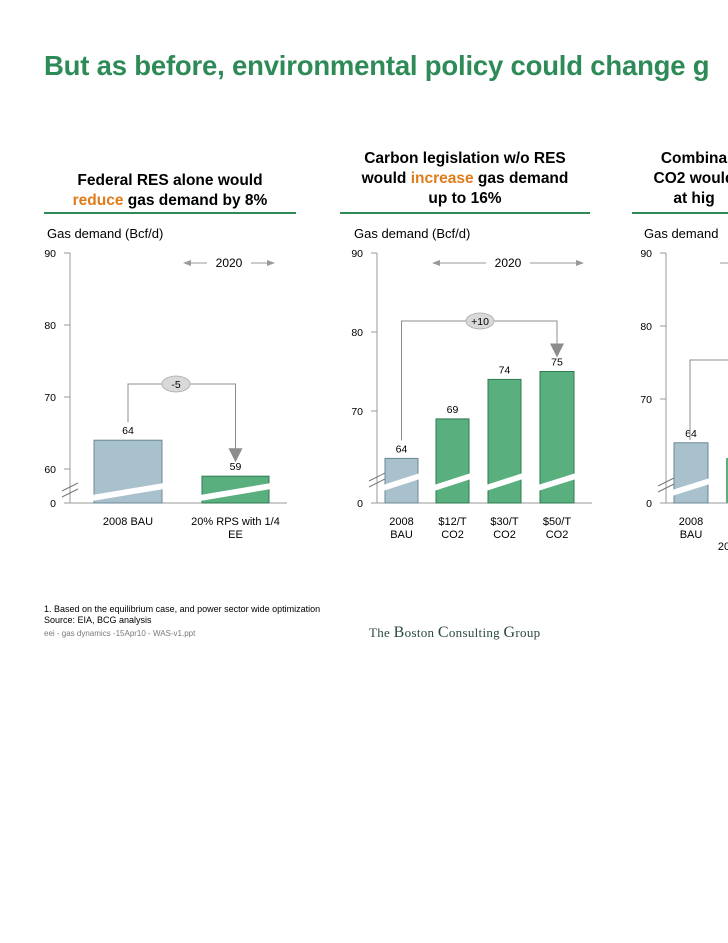 The image size is (728, 943). Describe the element at coordinates (453, 410) in the screenshot. I see `data-label: 69` at that location.